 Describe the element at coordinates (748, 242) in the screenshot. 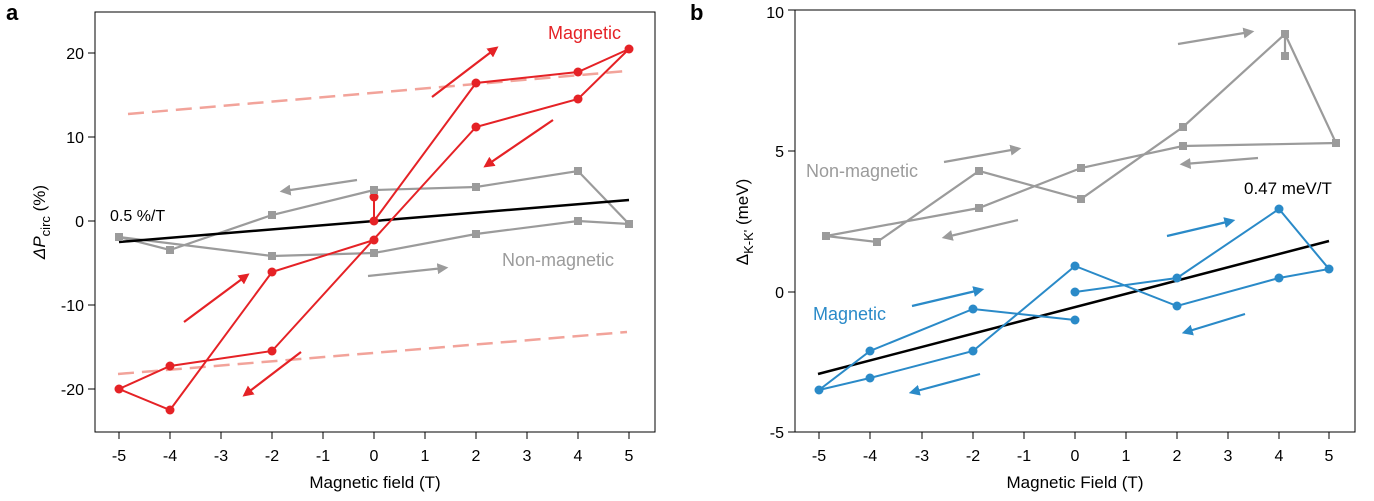

I see `y-label-subscript: K-K'` at that location.